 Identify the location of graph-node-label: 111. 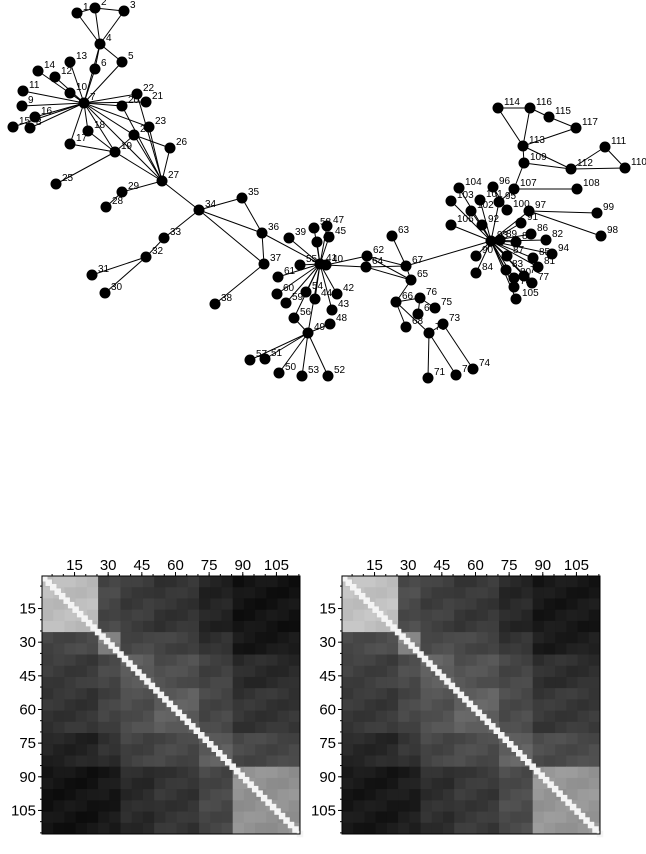
(619, 141).